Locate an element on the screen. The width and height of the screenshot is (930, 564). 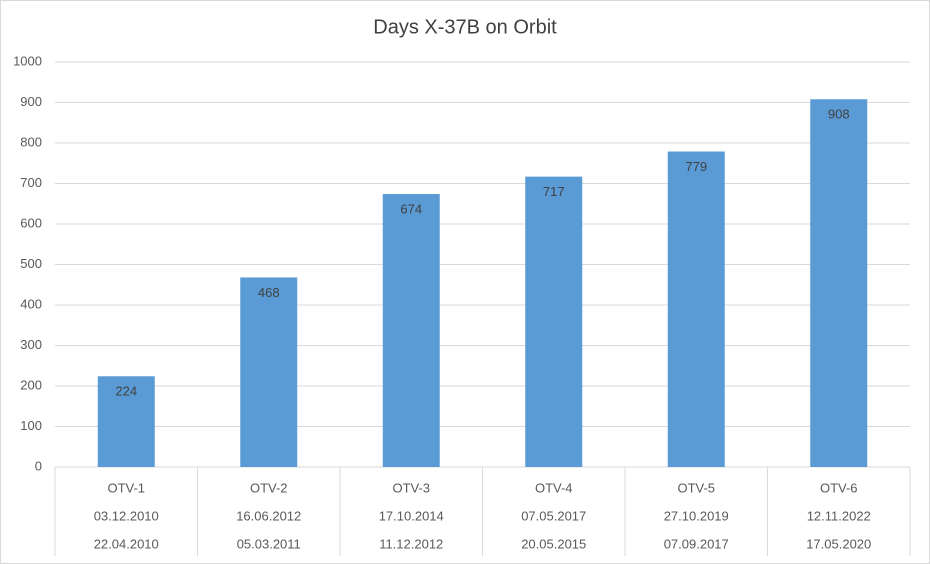
y-tick-label: 200 is located at coordinates (31, 384).